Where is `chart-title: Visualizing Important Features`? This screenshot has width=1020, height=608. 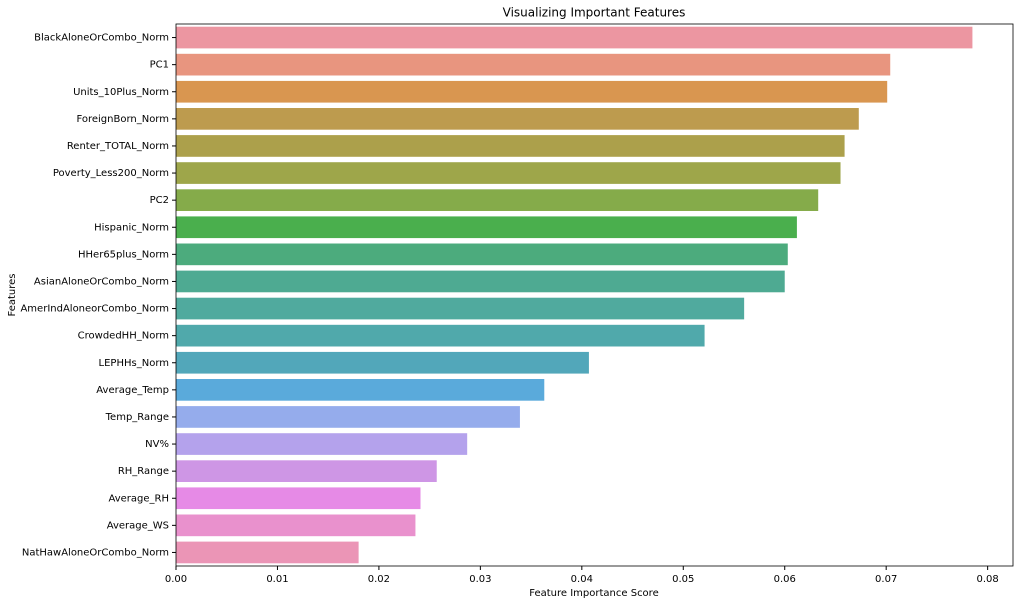
chart-title: Visualizing Important Features is located at coordinates (594, 13).